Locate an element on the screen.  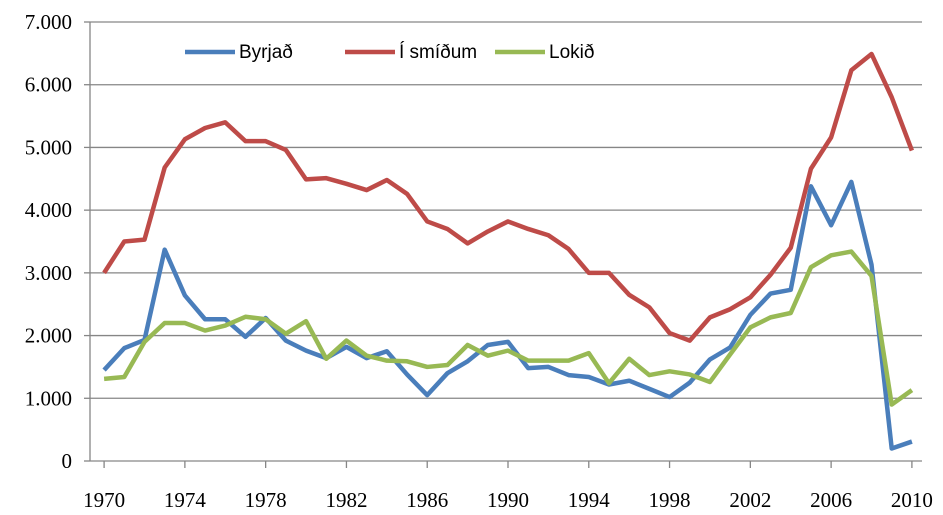
x-tick-label: 2010 is located at coordinates (912, 500).